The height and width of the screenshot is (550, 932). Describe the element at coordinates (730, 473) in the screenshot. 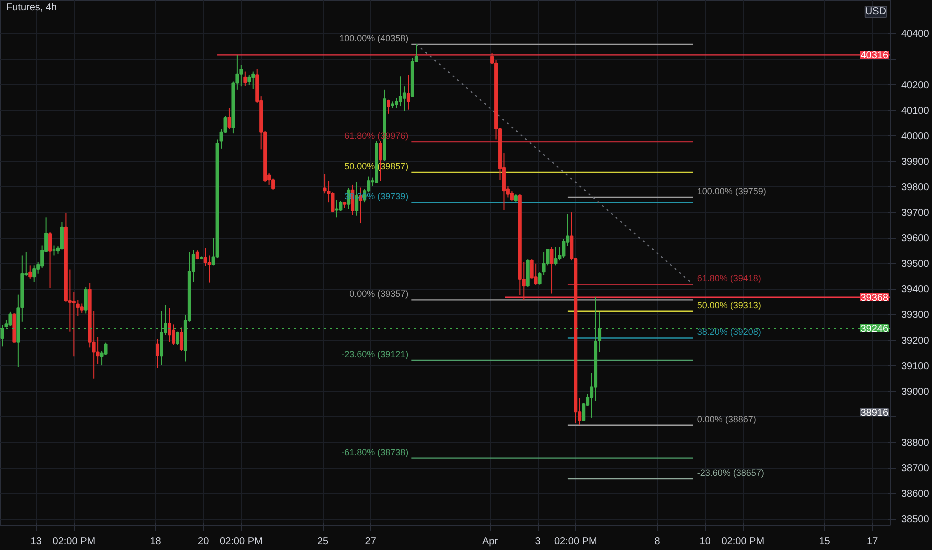

I see `annotation: -23.60% (38657)` at that location.